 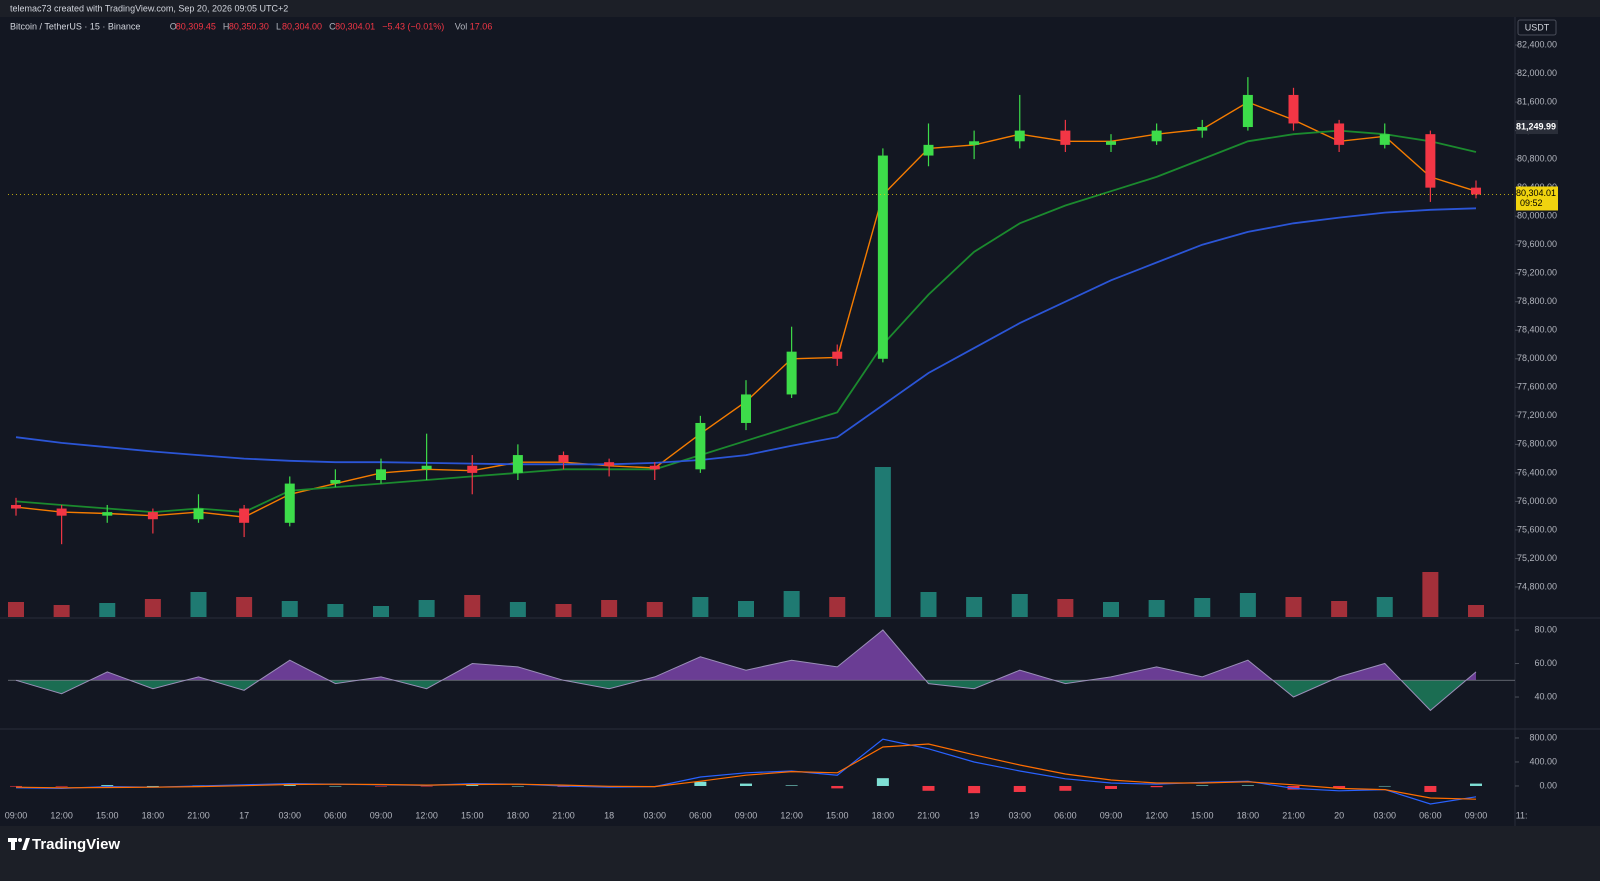 What do you see at coordinates (1537, 586) in the screenshot?
I see `y-tick-label: 74,800.00` at bounding box center [1537, 586].